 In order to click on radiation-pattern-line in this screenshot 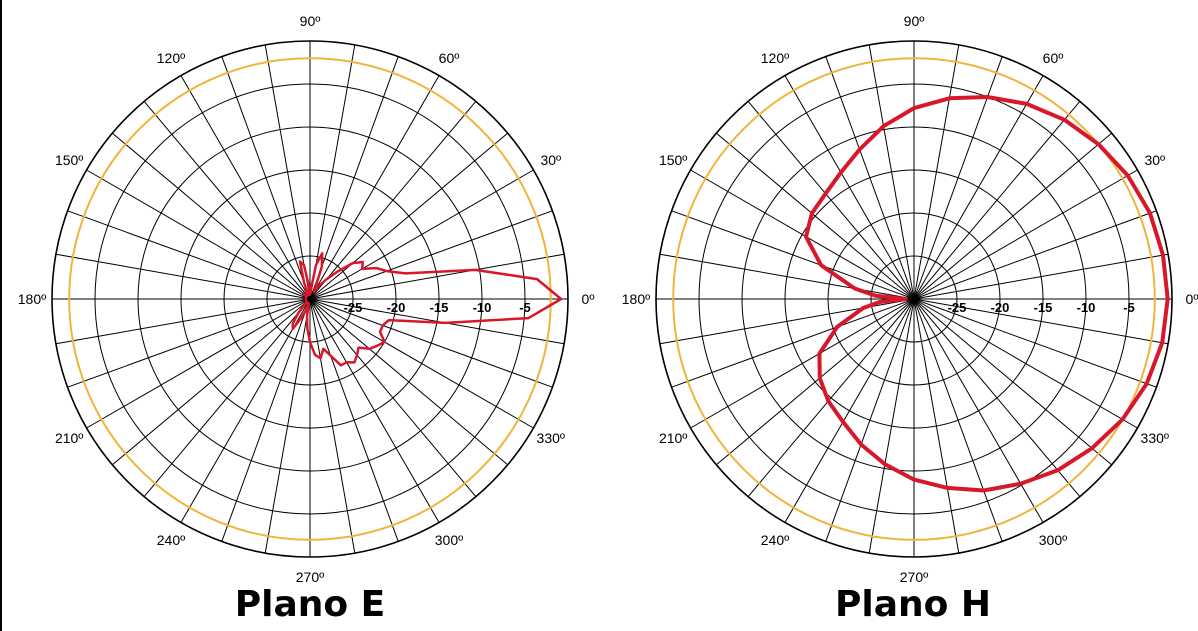, I will do `click(427, 309)`.